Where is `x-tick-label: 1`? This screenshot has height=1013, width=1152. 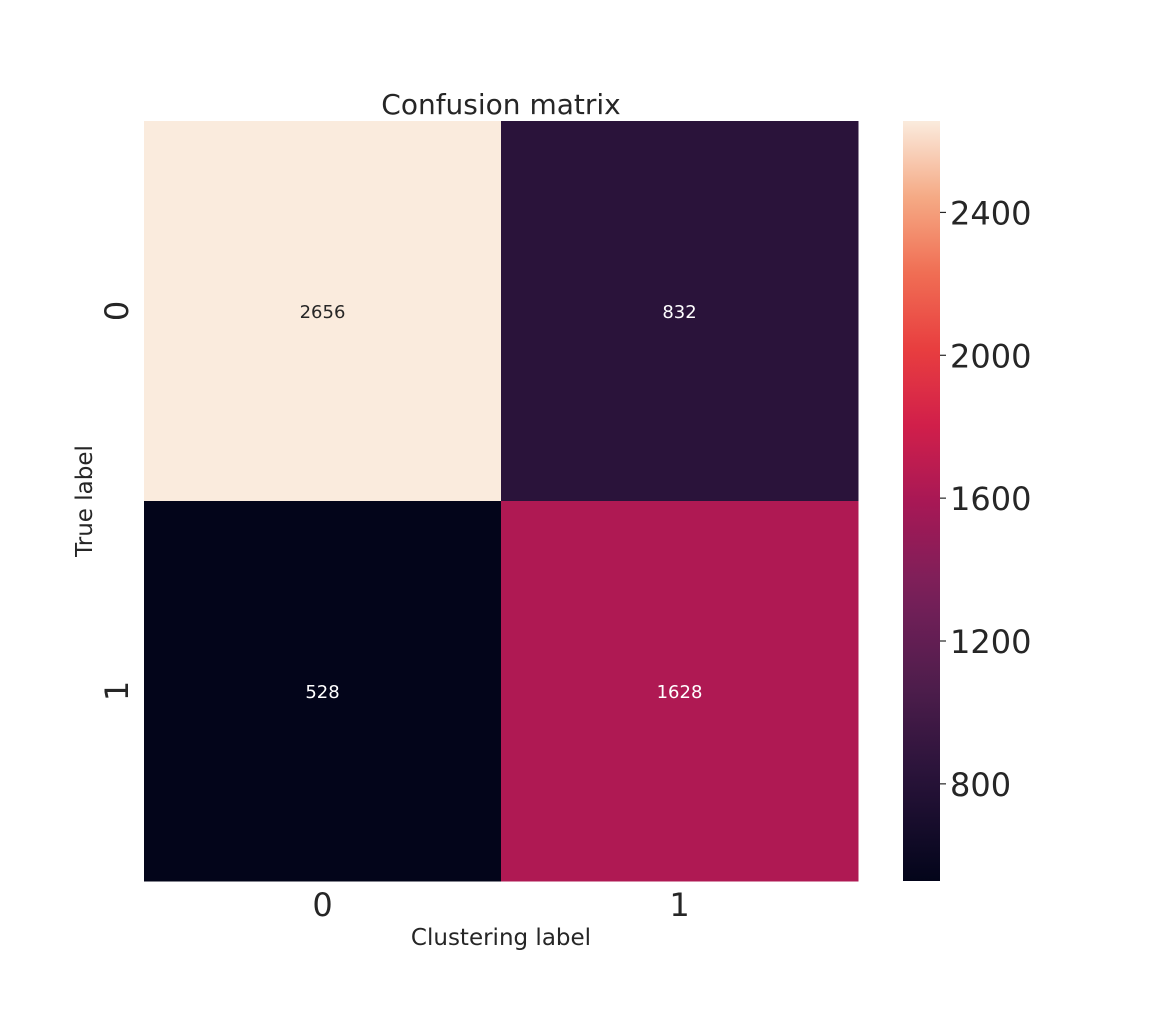
x-tick-label: 1 is located at coordinates (679, 905).